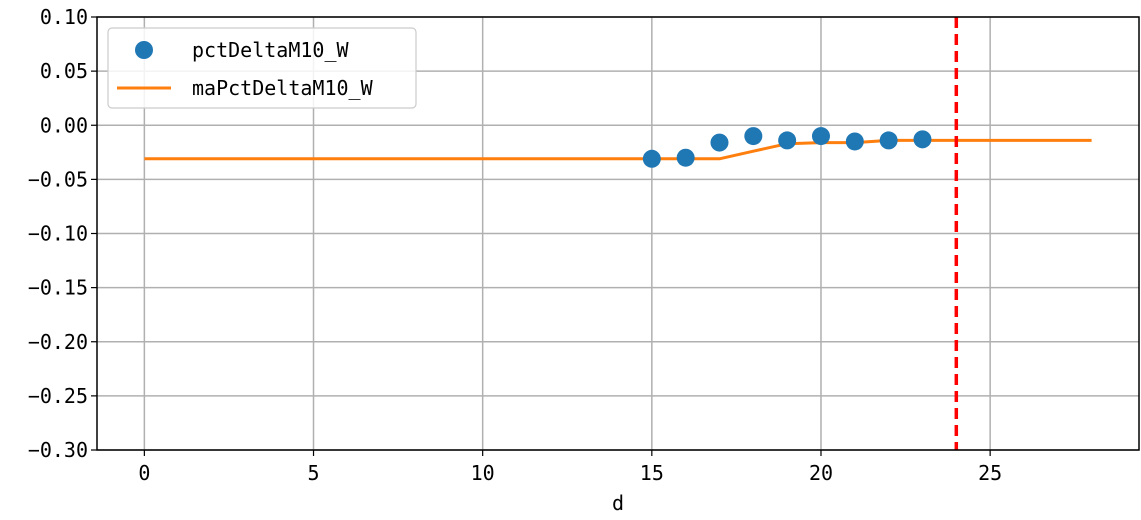 The width and height of the screenshot is (1141, 520). I want to click on y-tick-label: −0.05, so click(58, 179).